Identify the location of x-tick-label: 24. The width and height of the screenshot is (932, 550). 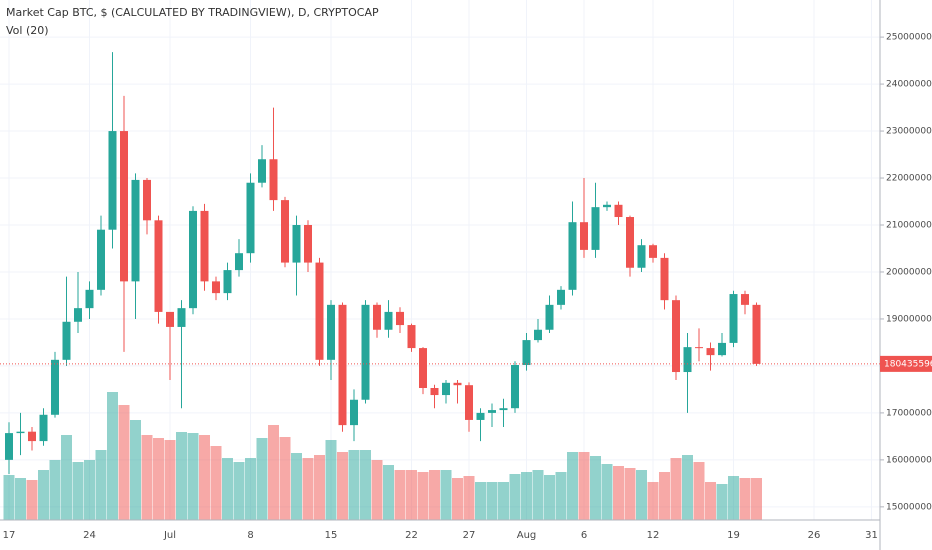
(89, 535).